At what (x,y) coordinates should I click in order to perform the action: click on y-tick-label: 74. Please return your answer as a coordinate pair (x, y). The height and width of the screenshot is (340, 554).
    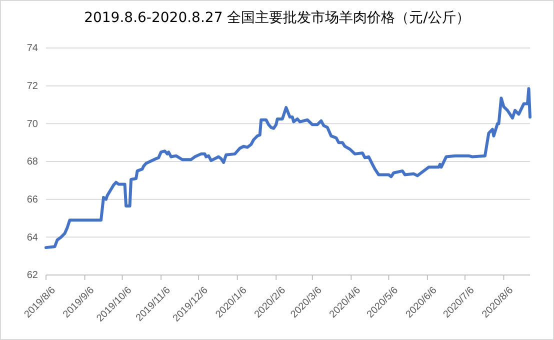
    Looking at the image, I should click on (32, 48).